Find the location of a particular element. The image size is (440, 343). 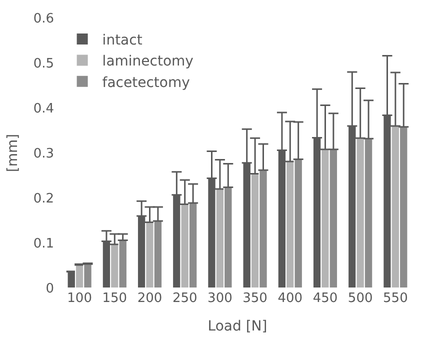

y-tick-label: 0.4 is located at coordinates (43, 109).